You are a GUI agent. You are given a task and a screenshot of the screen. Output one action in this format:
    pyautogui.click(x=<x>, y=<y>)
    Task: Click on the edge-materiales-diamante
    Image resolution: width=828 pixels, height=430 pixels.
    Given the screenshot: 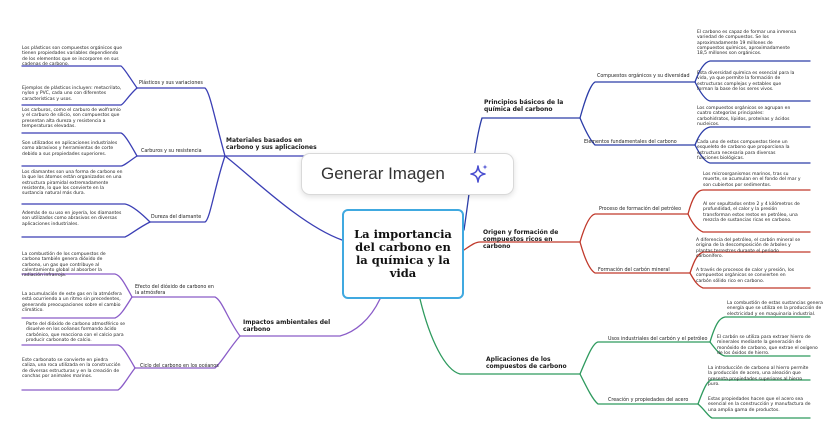 What is the action you would take?
    pyautogui.click(x=187, y=189)
    